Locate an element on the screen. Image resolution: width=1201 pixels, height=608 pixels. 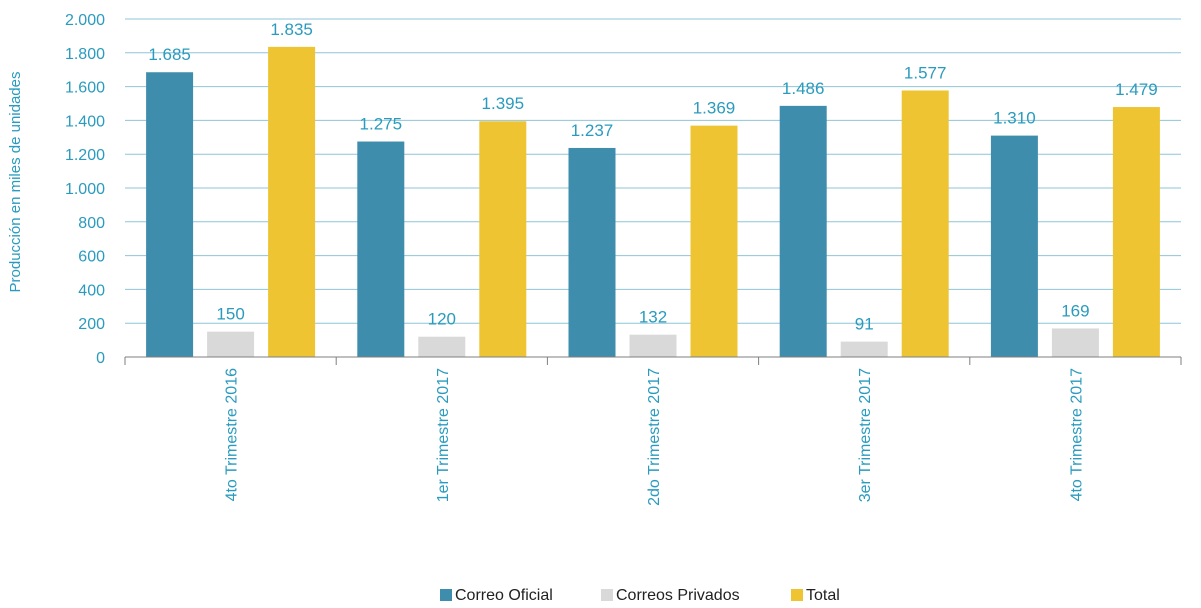
x-axis is located at coordinates (653, 361).